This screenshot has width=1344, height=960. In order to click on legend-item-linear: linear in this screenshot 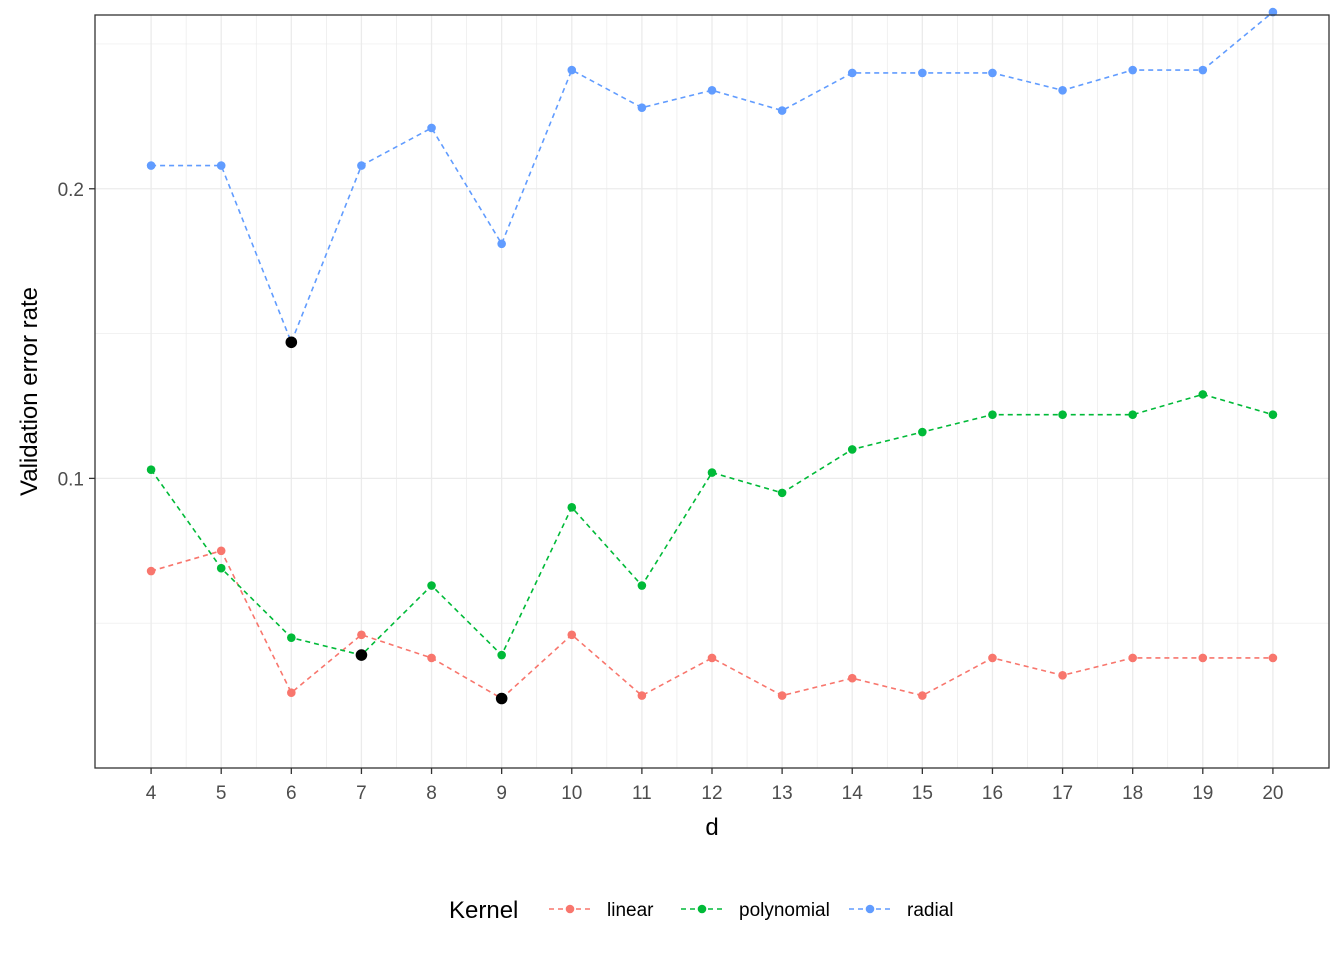, I will do `click(601, 910)`.